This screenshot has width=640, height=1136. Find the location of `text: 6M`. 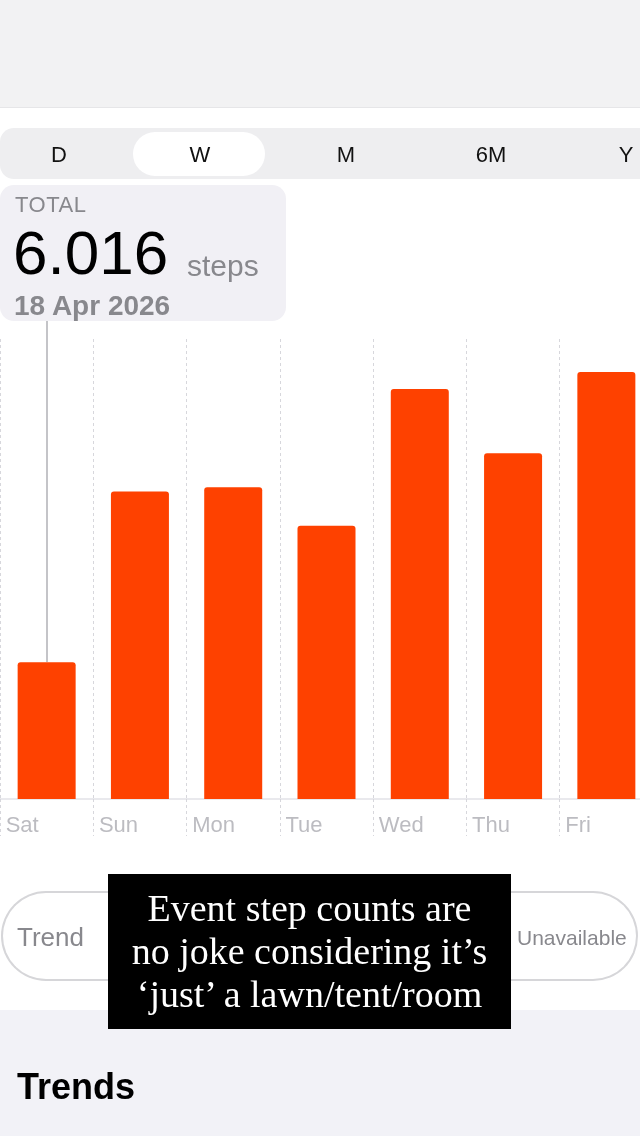

text: 6M is located at coordinates (491, 154).